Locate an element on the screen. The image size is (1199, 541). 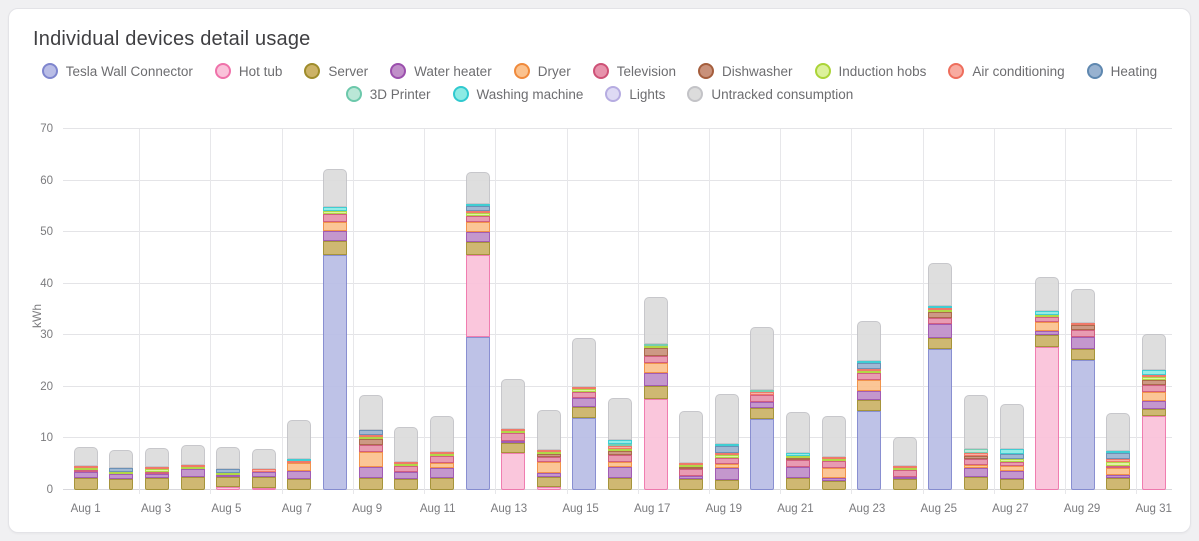
y-axis-unit-label: kWh is located at coordinates (37, 316).